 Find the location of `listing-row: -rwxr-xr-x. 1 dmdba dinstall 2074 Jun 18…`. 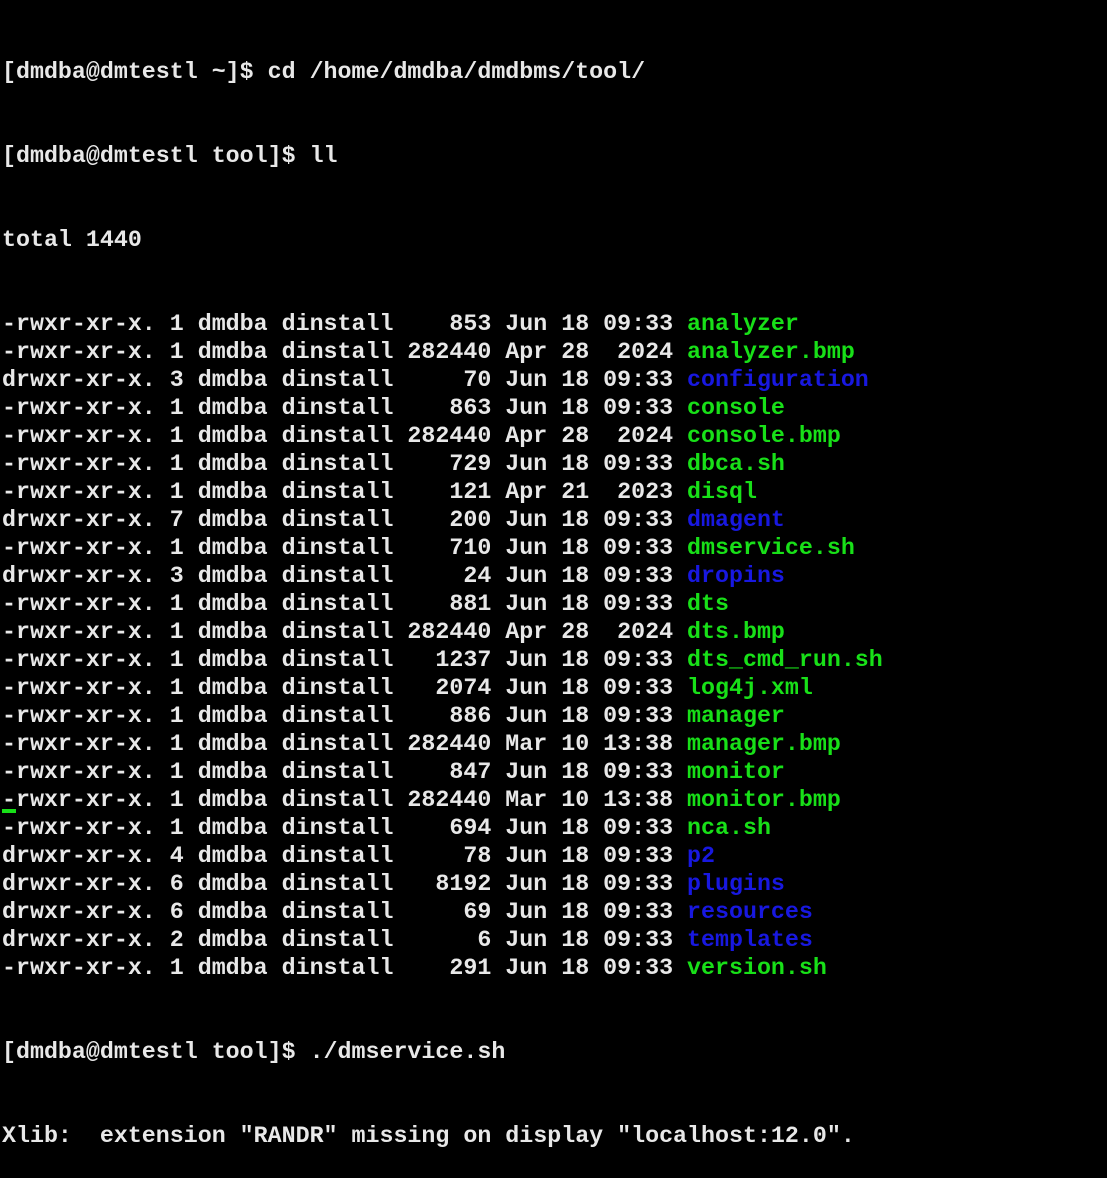

listing-row: -rwxr-xr-x. 1 dmdba dinstall 2074 Jun 18… is located at coordinates (442, 688).